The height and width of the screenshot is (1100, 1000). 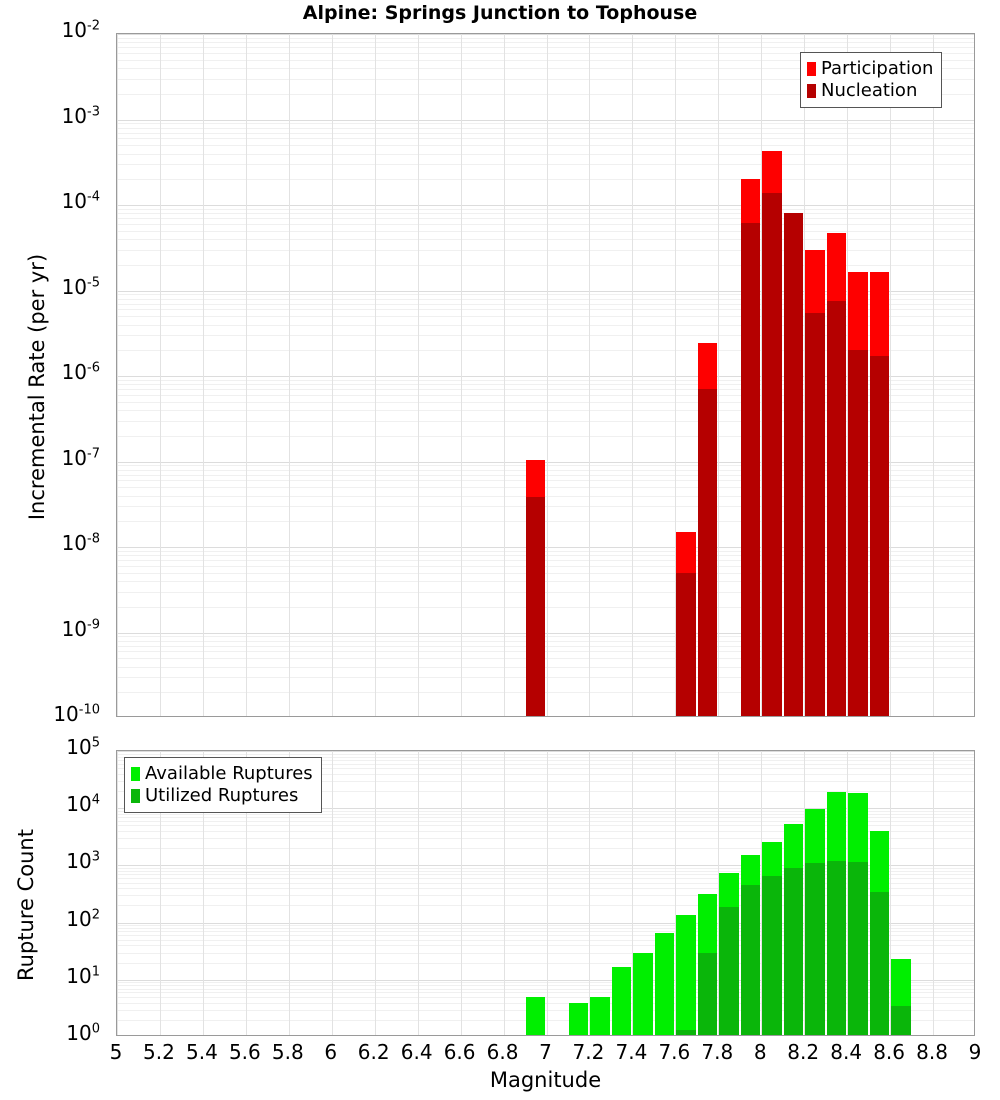 What do you see at coordinates (287, 1052) in the screenshot?
I see `x-axis-tick-label: 5.8` at bounding box center [287, 1052].